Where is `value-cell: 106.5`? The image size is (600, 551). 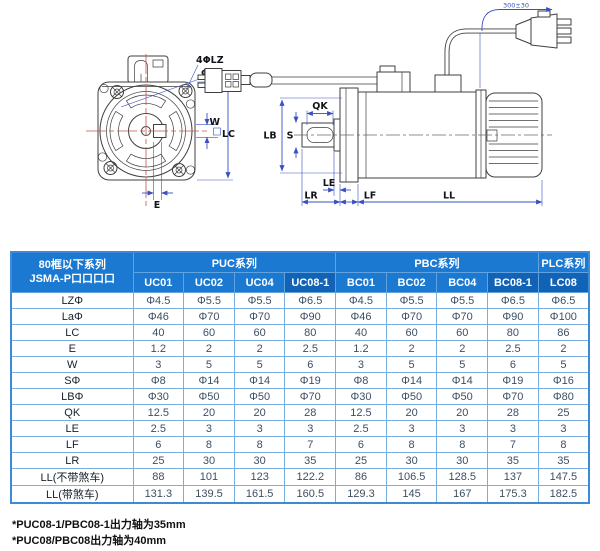 value-cell: 106.5 is located at coordinates (411, 477).